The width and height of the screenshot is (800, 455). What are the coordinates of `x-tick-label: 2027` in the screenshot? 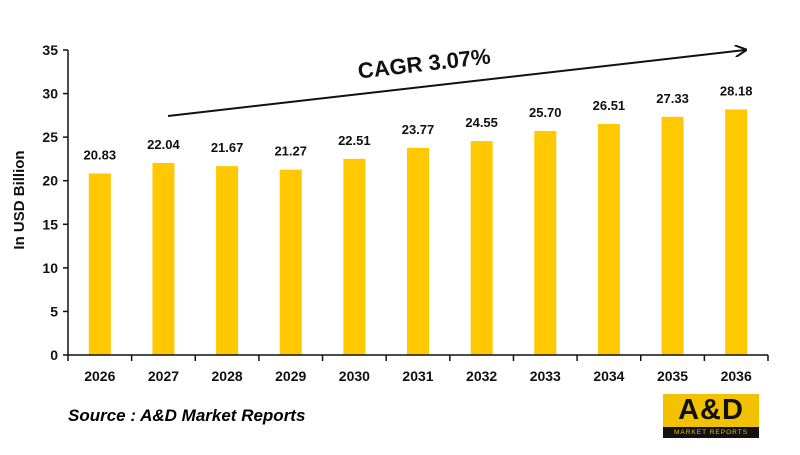 It's located at (163, 376).